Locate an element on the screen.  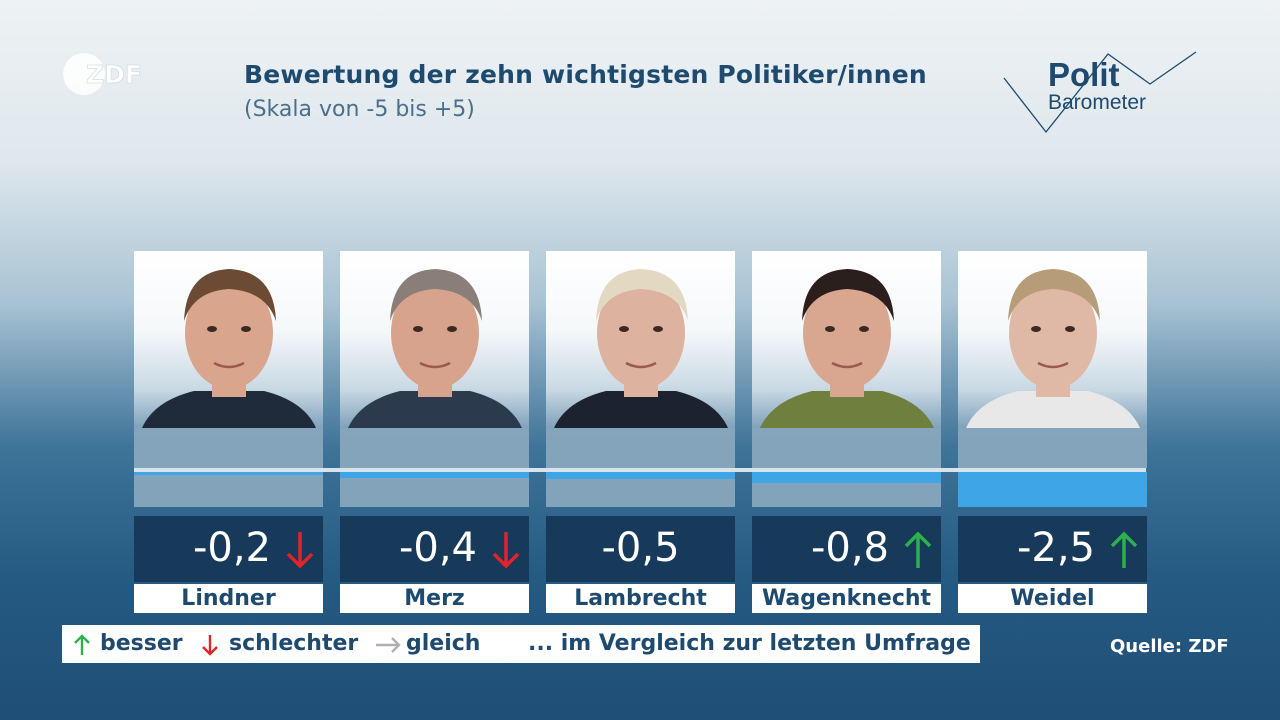
value-box: -2,5 is located at coordinates (1052, 549).